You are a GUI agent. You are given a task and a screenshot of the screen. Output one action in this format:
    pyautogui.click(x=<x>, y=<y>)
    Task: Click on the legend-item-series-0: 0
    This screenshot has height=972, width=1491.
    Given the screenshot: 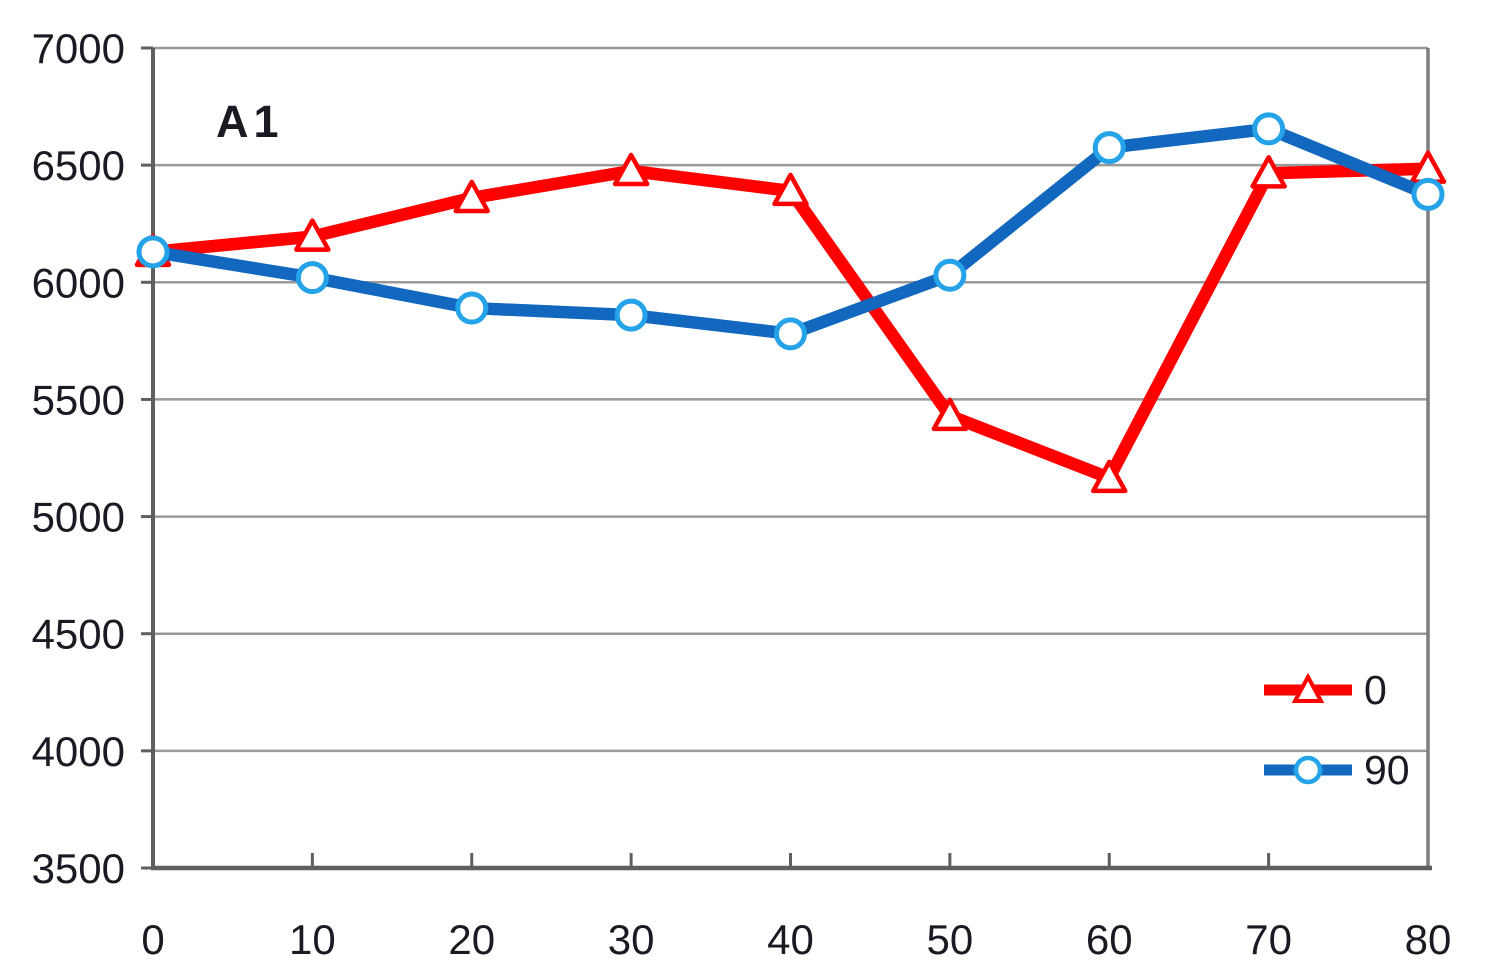 What is the action you would take?
    pyautogui.click(x=1336, y=690)
    